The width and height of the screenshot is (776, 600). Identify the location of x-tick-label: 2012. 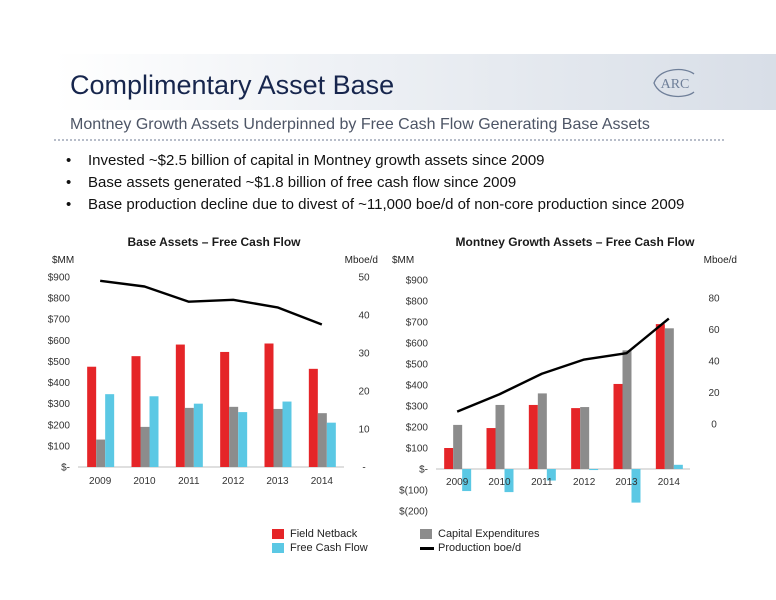
(584, 482).